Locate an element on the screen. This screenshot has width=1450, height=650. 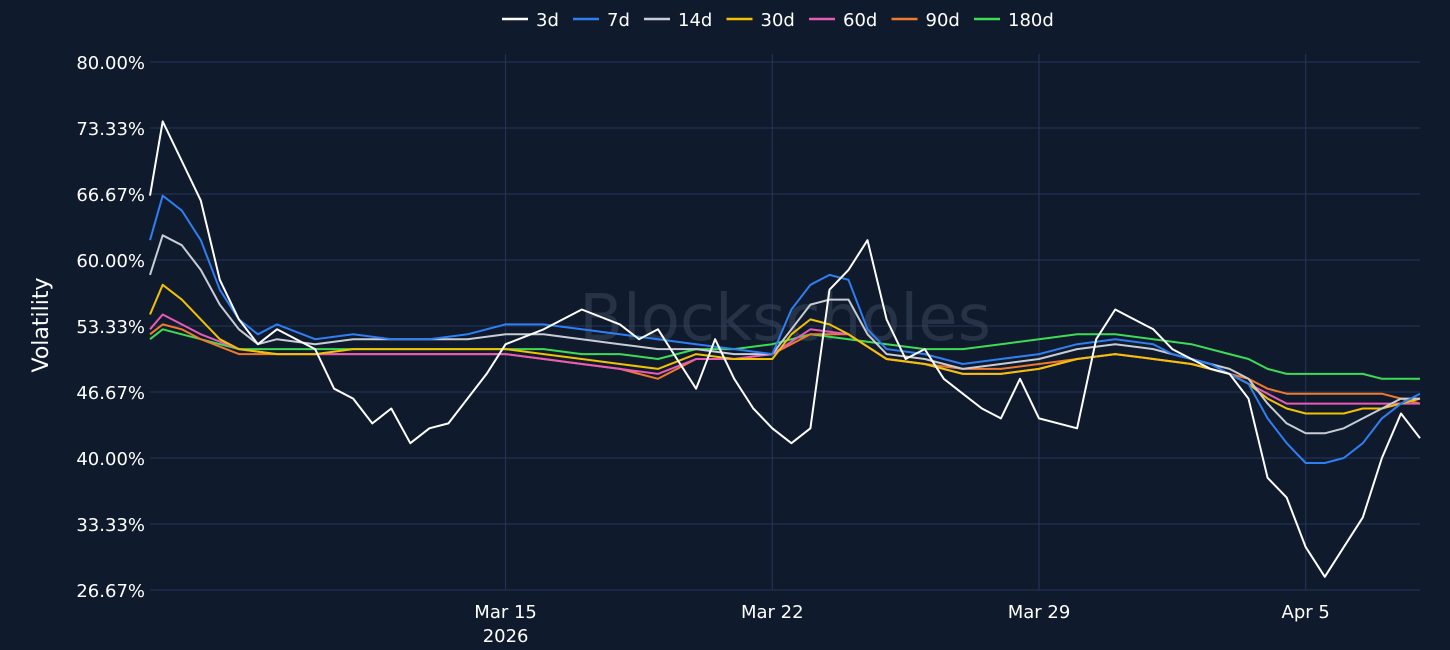
series-line-180d is located at coordinates (784, 354).